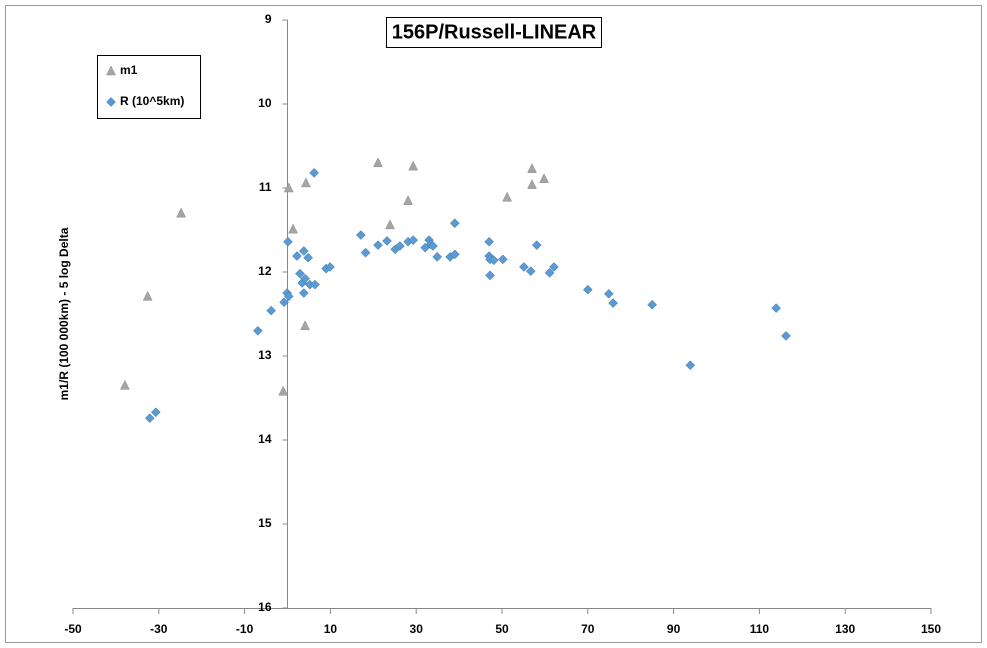 The width and height of the screenshot is (987, 648). I want to click on x-tick-label: -50, so click(73, 629).